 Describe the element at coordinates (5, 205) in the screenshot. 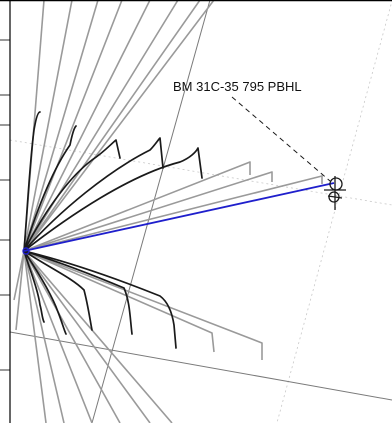

I see `left-ruler` at that location.